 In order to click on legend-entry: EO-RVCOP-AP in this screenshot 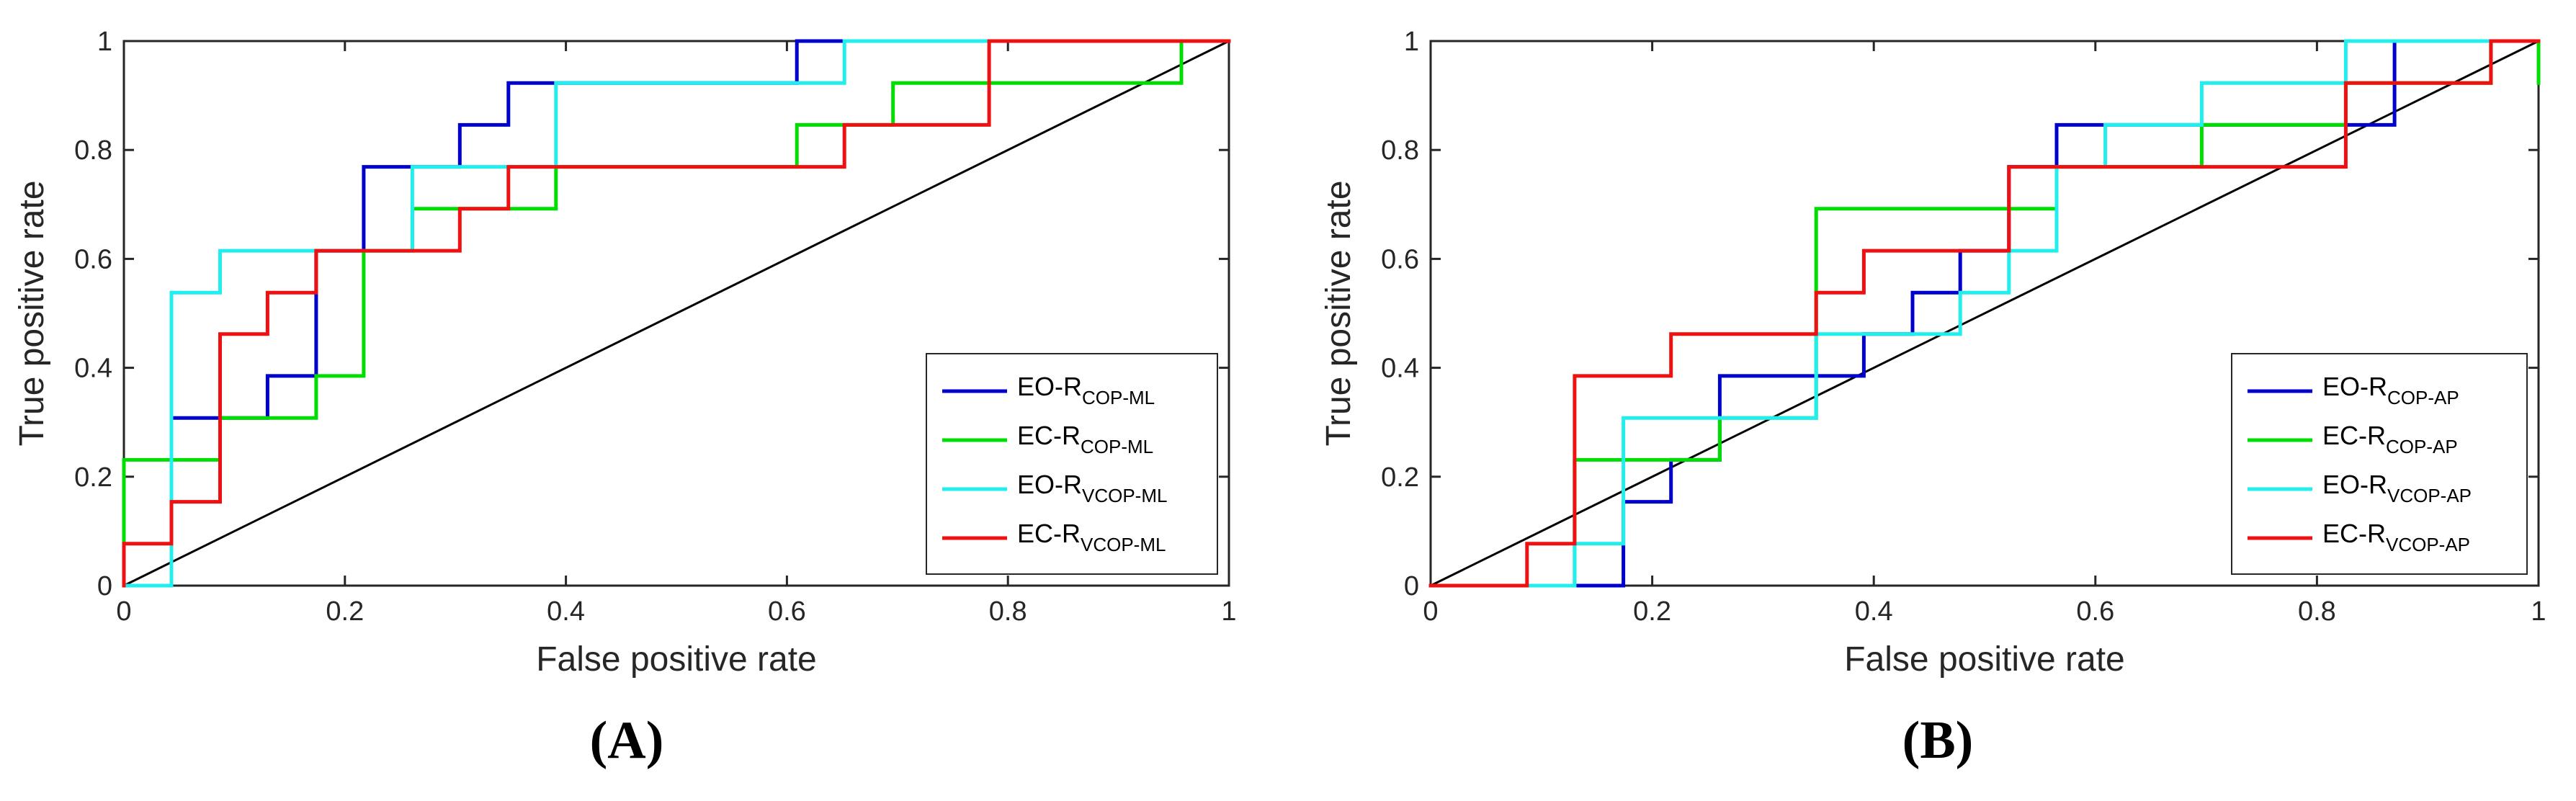, I will do `click(2397, 488)`.